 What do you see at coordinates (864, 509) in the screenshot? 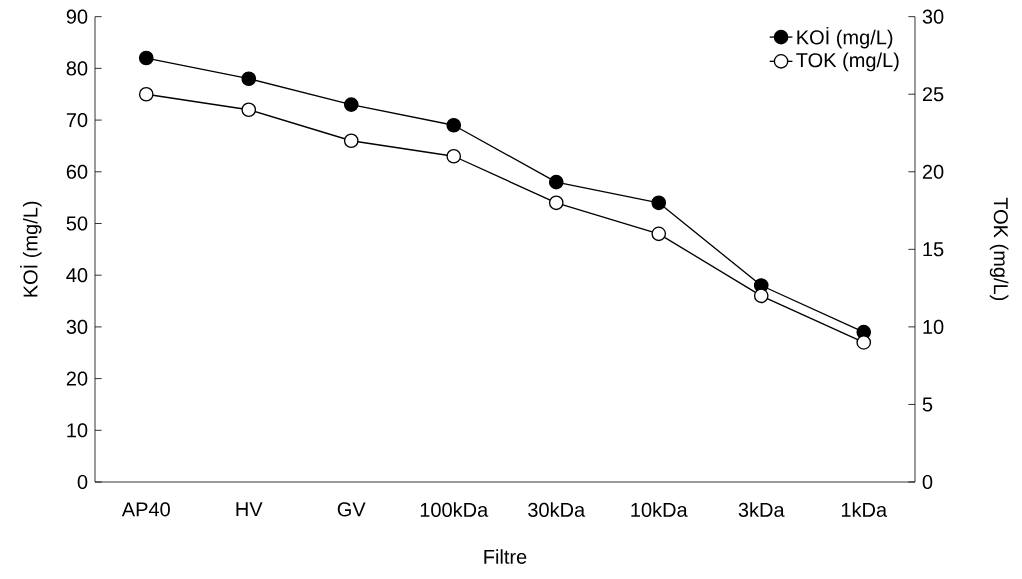
I see `x-tick-label: 1kDa` at bounding box center [864, 509].